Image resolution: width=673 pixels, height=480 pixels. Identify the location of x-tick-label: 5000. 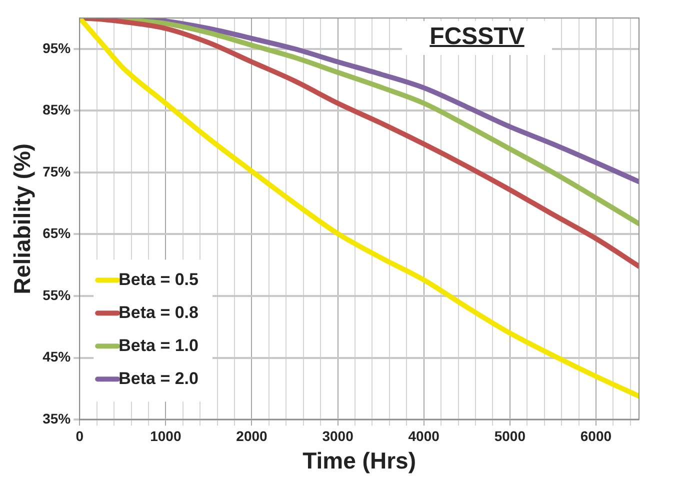
(510, 436).